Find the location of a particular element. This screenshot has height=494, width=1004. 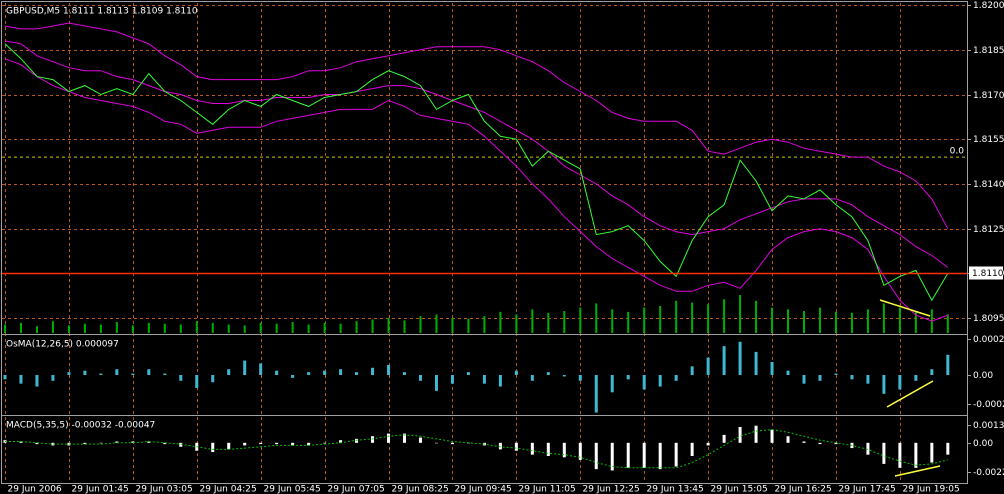

trend-lines is located at coordinates (910, 388).